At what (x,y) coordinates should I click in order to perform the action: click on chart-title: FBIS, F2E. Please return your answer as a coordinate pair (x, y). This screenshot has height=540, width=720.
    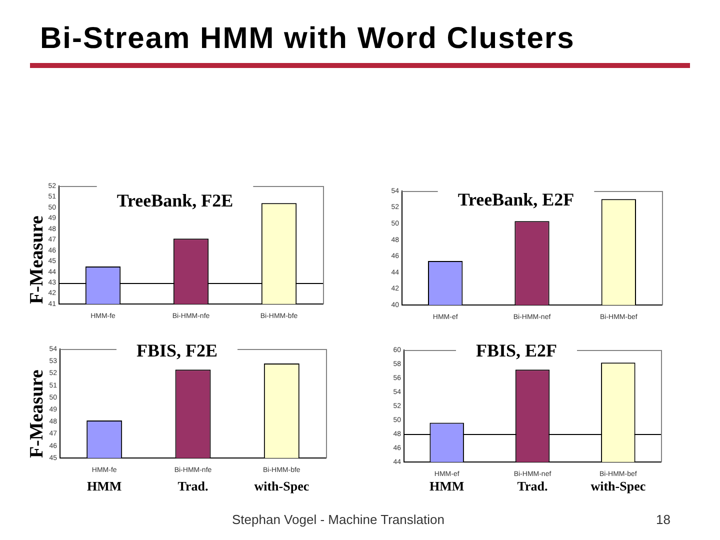
    Looking at the image, I should click on (177, 350).